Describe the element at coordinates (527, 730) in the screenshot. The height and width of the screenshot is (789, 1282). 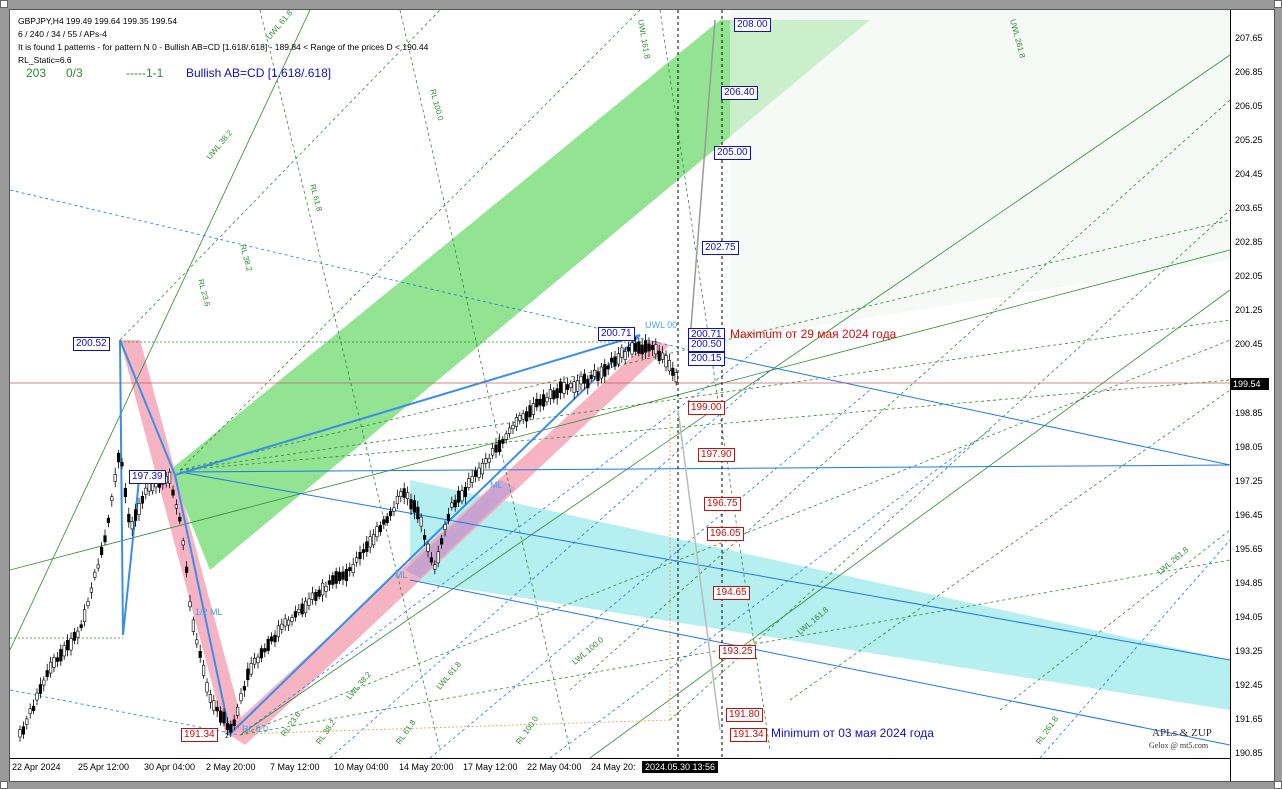
I see `line-label: RL 100.0` at that location.